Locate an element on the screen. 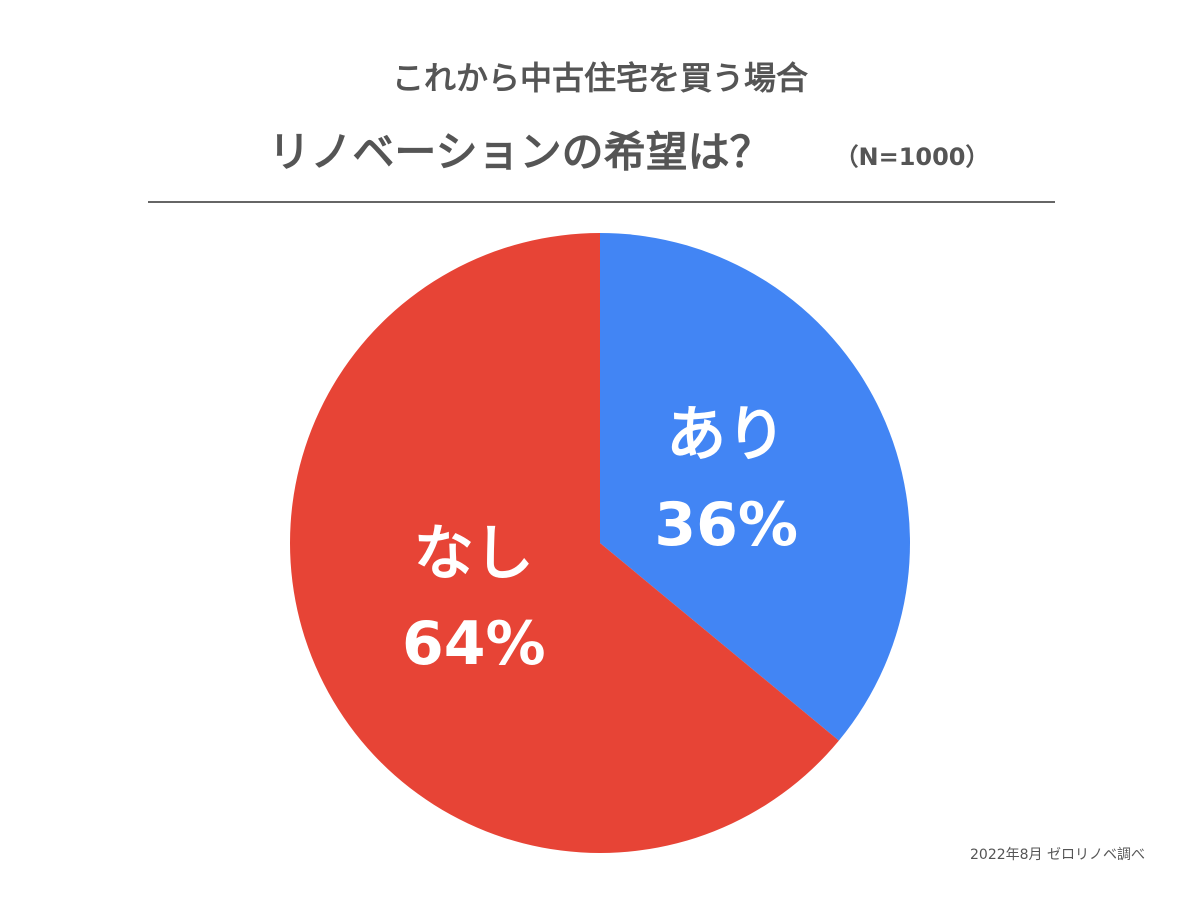 This screenshot has height=900, width=1200. slice-category-label: あり is located at coordinates (726, 435).